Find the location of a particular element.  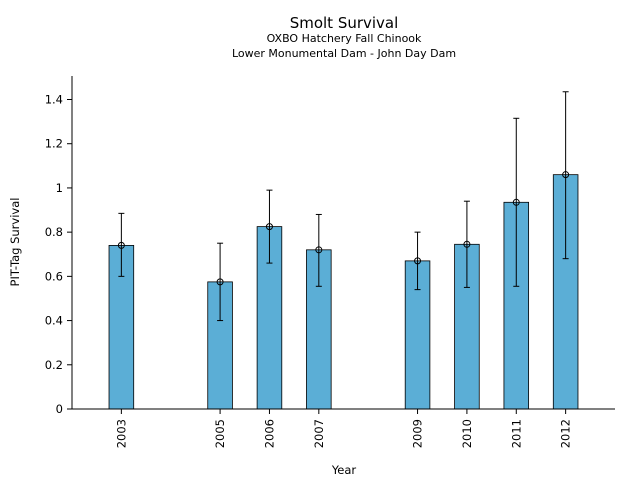

x-tick-label: 2011 is located at coordinates (516, 433).